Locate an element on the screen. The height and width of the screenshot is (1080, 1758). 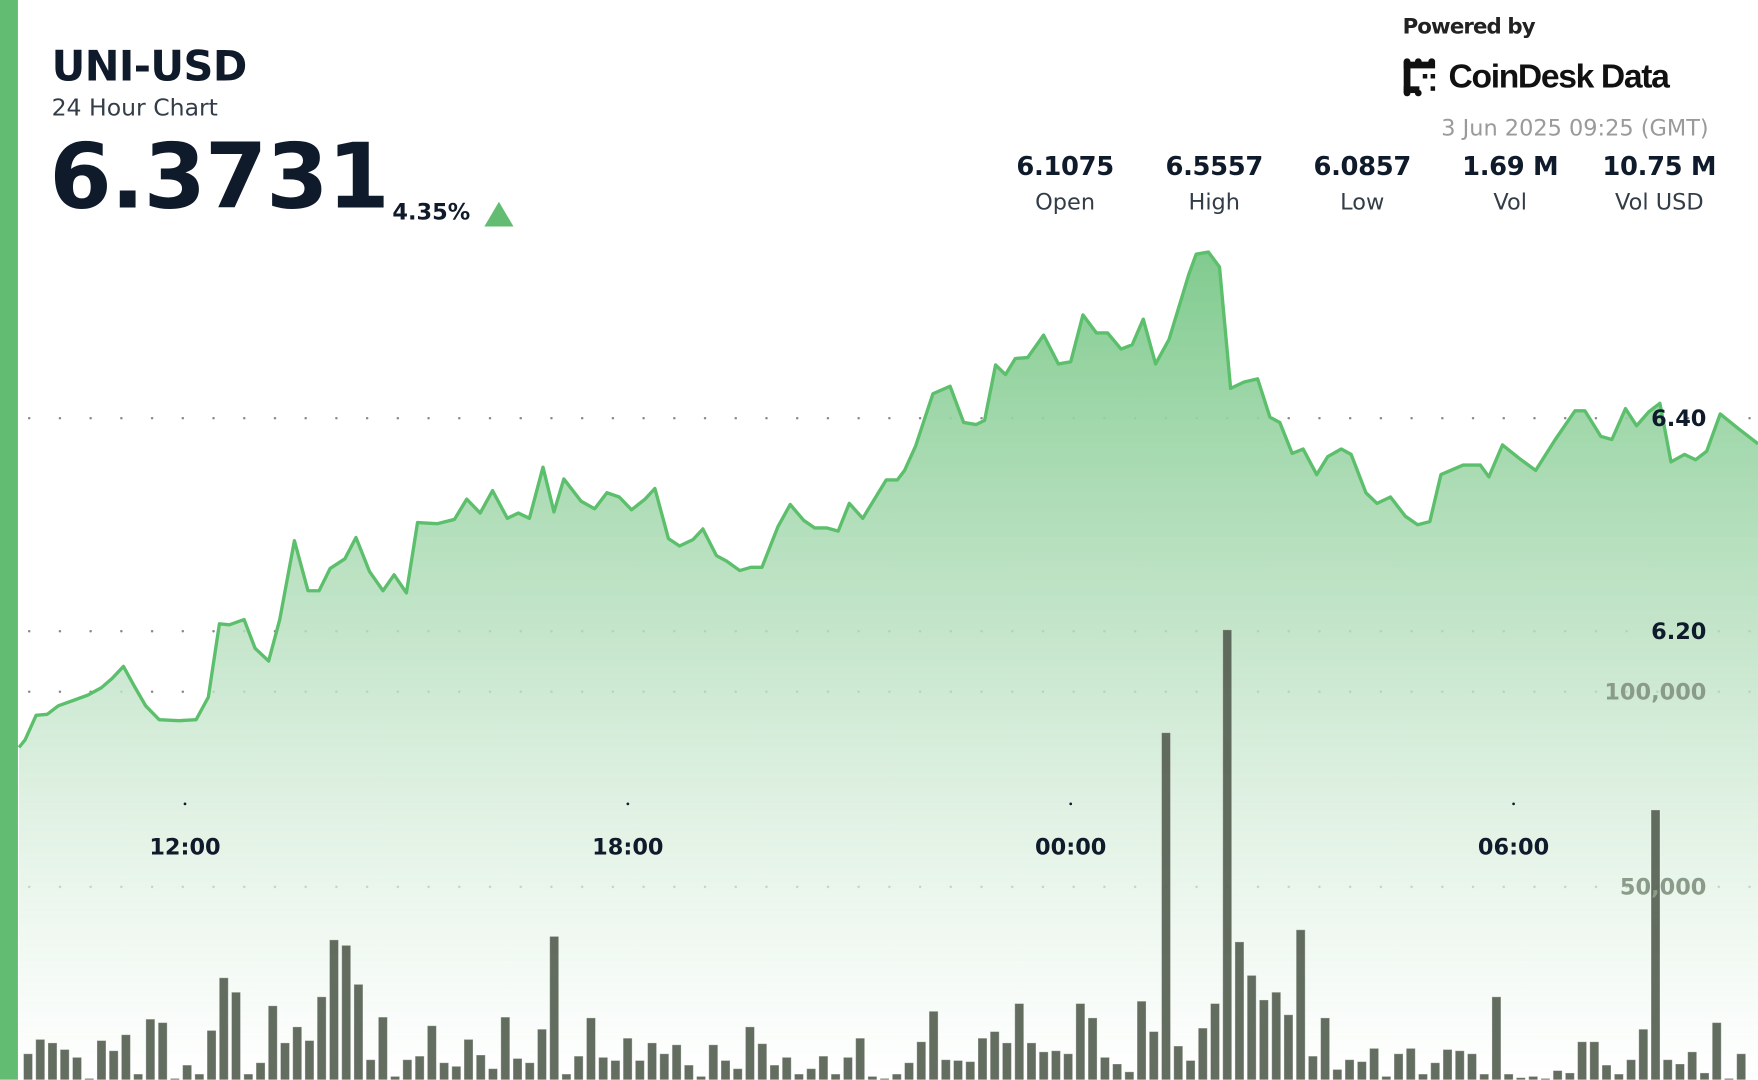
stat-label: Open is located at coordinates (1065, 202).